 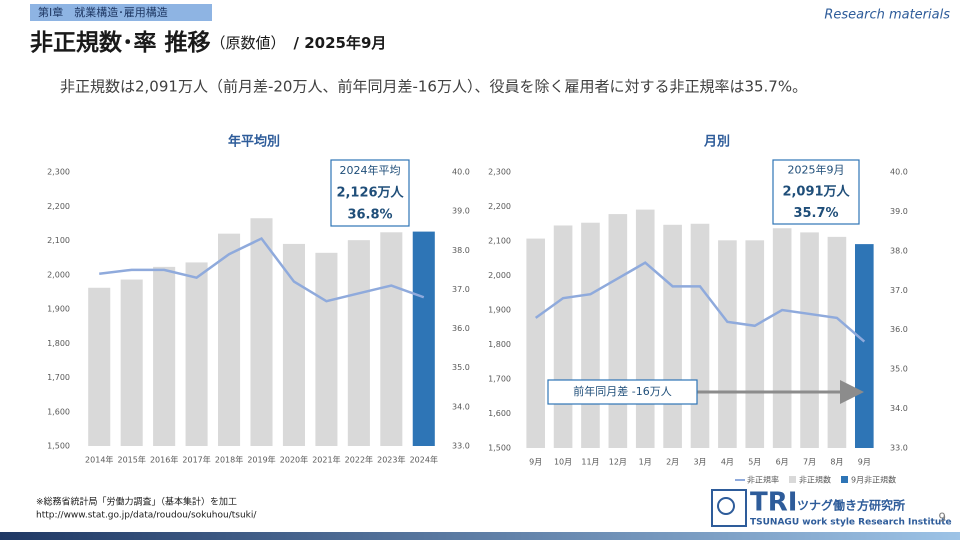 What do you see at coordinates (340, 43) in the screenshot?
I see `title-date: / 2025年9月` at bounding box center [340, 43].